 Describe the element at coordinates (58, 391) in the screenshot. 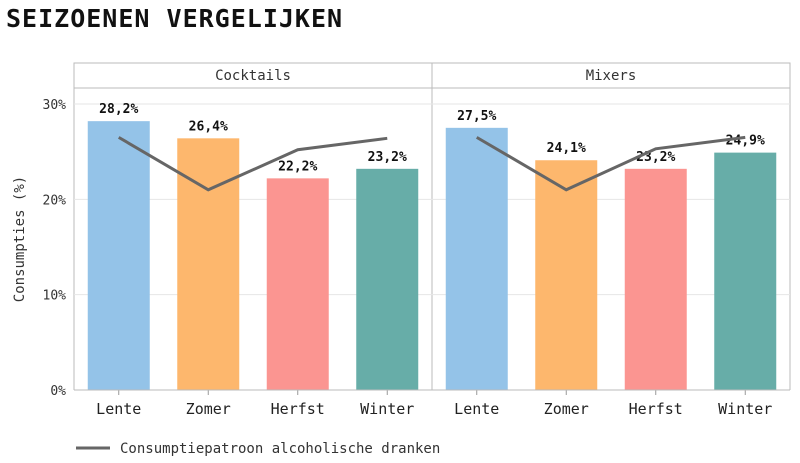

I see `y-tick-label: 0%` at that location.